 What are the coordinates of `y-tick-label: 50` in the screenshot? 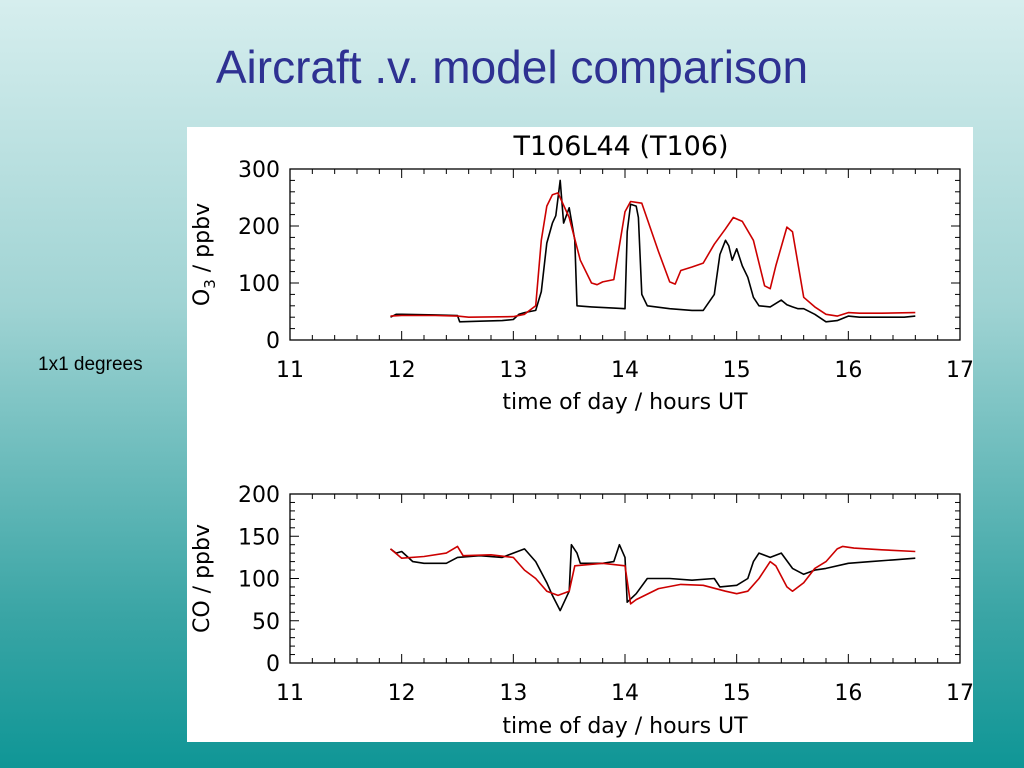 It's located at (266, 622).